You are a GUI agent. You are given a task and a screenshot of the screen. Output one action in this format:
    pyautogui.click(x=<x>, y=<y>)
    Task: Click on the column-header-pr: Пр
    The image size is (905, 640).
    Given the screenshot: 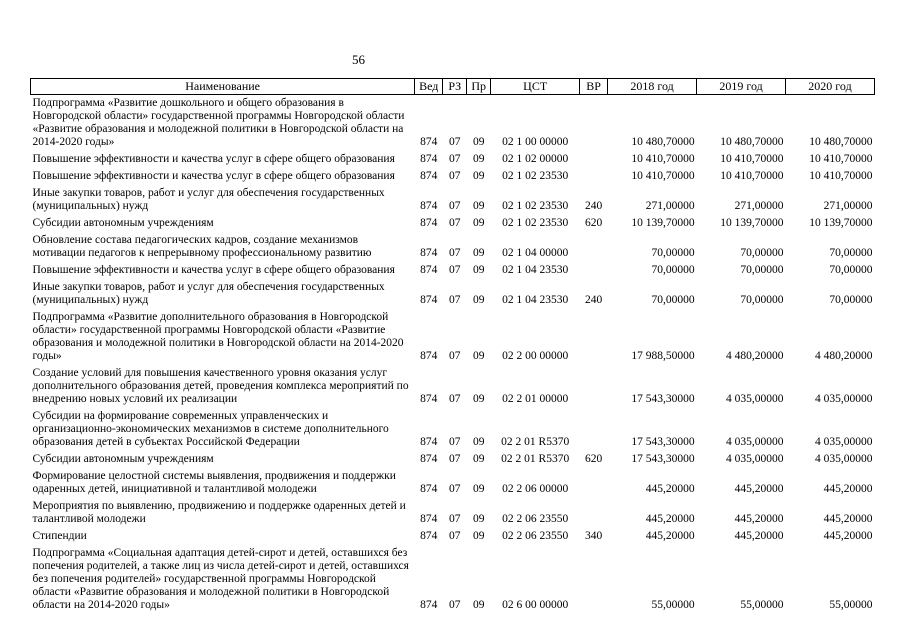 What is the action you would take?
    pyautogui.click(x=479, y=86)
    